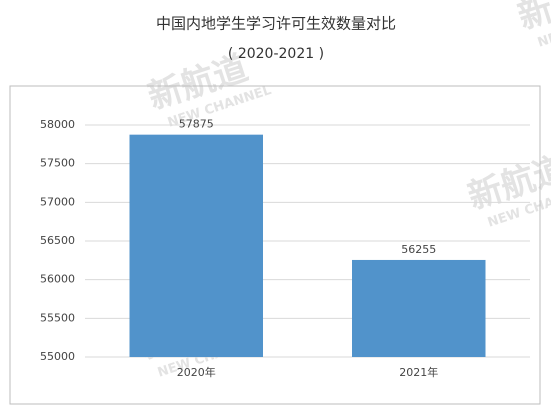 This screenshot has width=551, height=409. Describe the element at coordinates (57, 124) in the screenshot. I see `y-tick-label: 58000` at that location.